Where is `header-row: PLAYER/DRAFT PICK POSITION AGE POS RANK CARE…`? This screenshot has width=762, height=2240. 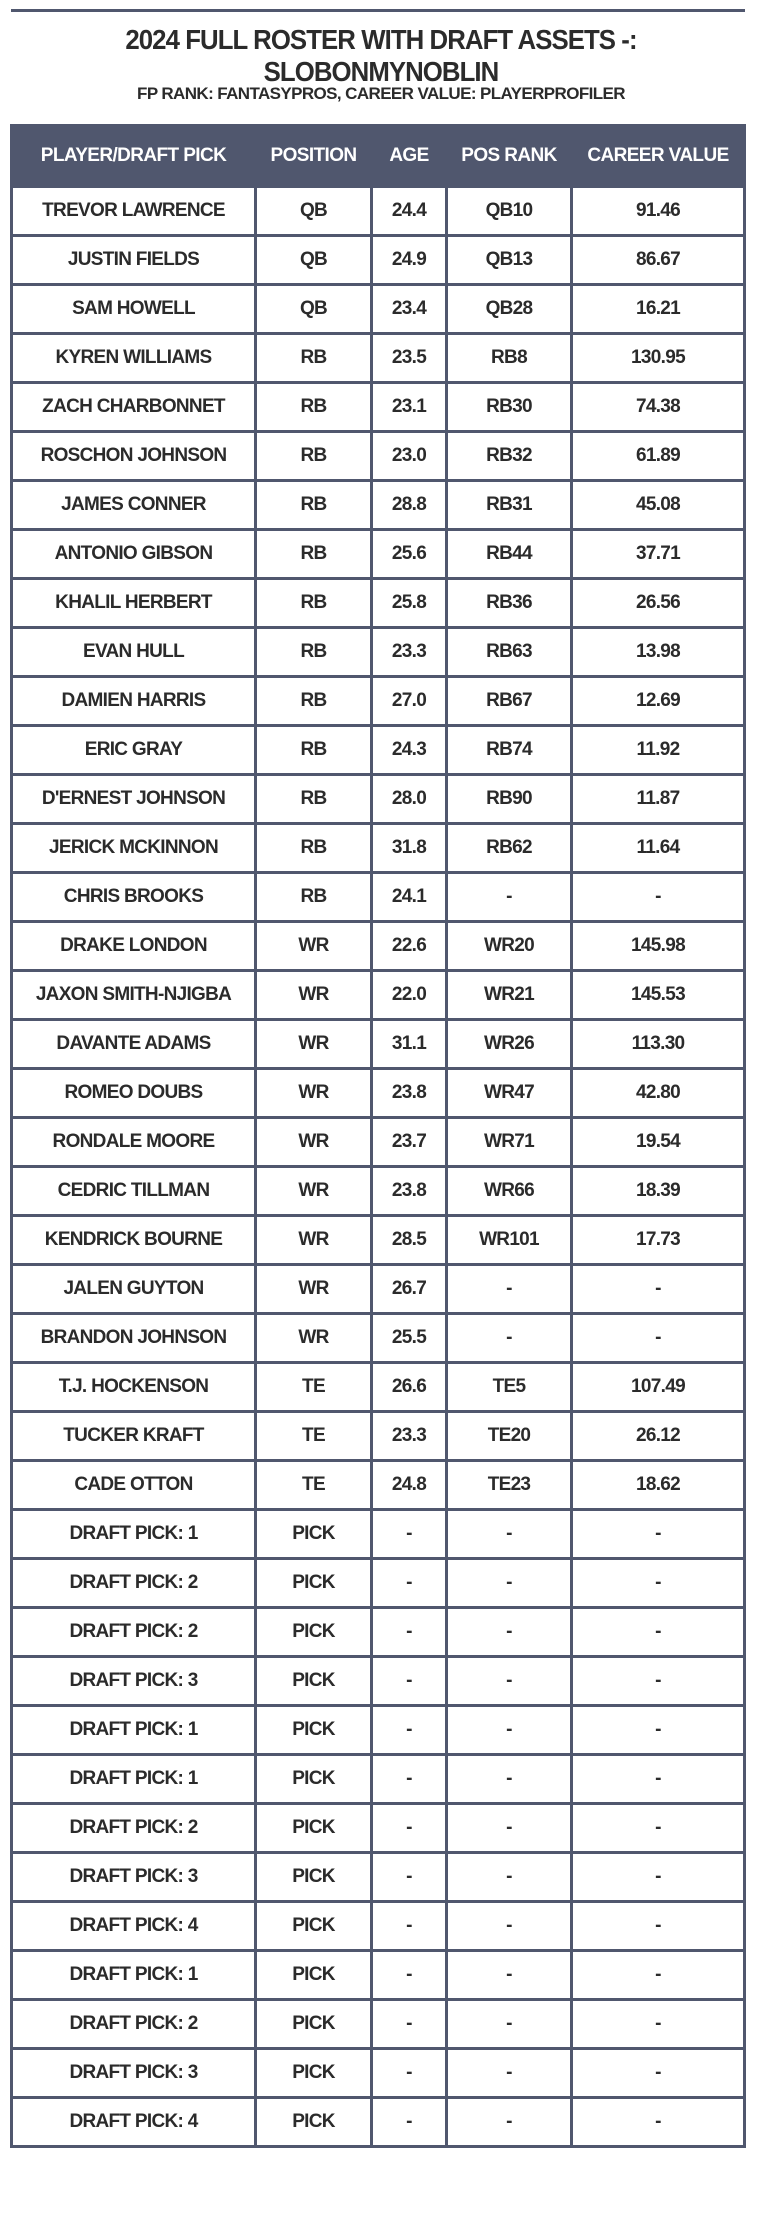 header-row: PLAYER/DRAFT PICK POSITION AGE POS RANK CARE… is located at coordinates (378, 156).